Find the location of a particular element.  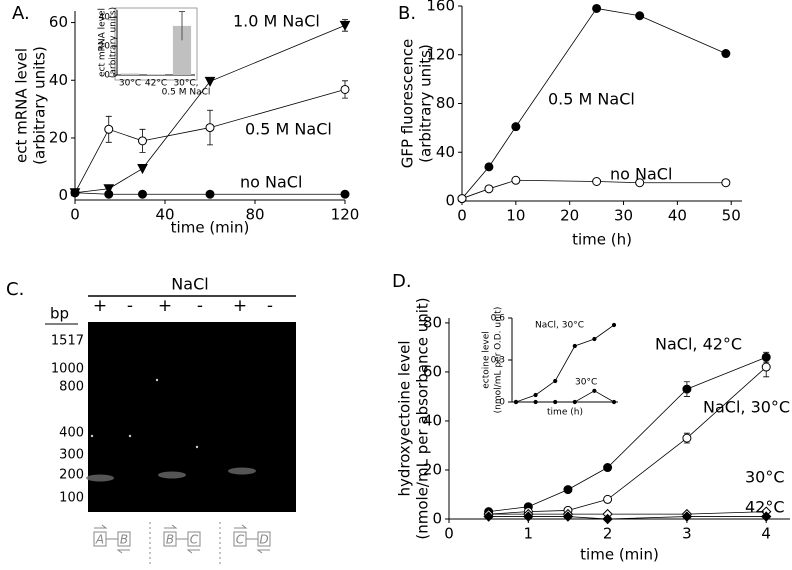

lane-label: + is located at coordinates (240, 306).